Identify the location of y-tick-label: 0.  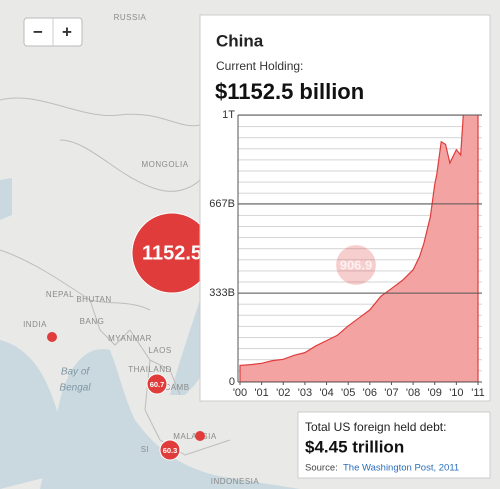
(232, 382).